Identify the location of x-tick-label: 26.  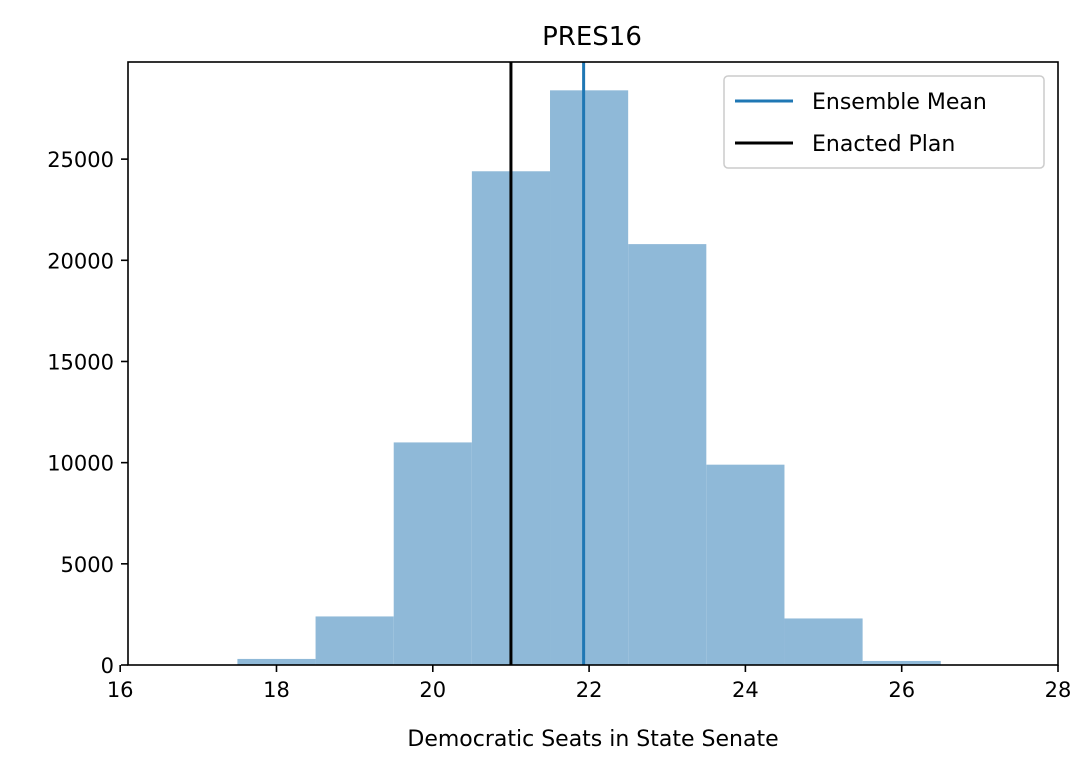
(901, 690).